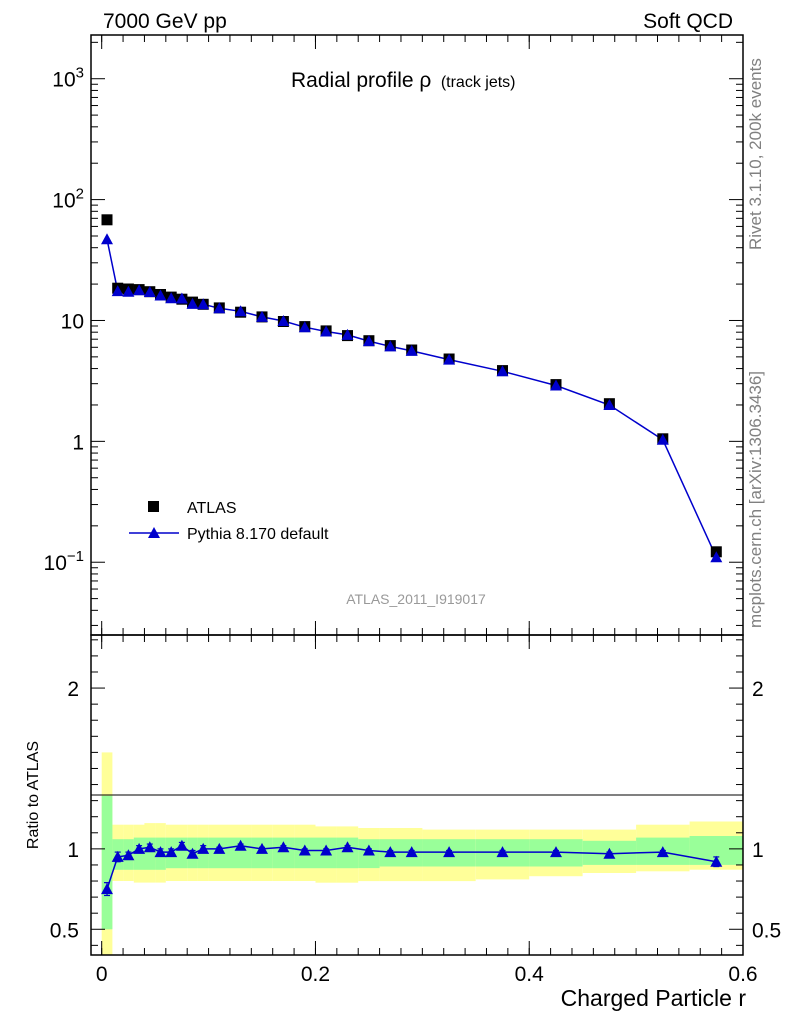 This screenshot has height=1024, width=786. I want to click on analysis-label: ATLAS_2011_I919017, so click(416, 599).